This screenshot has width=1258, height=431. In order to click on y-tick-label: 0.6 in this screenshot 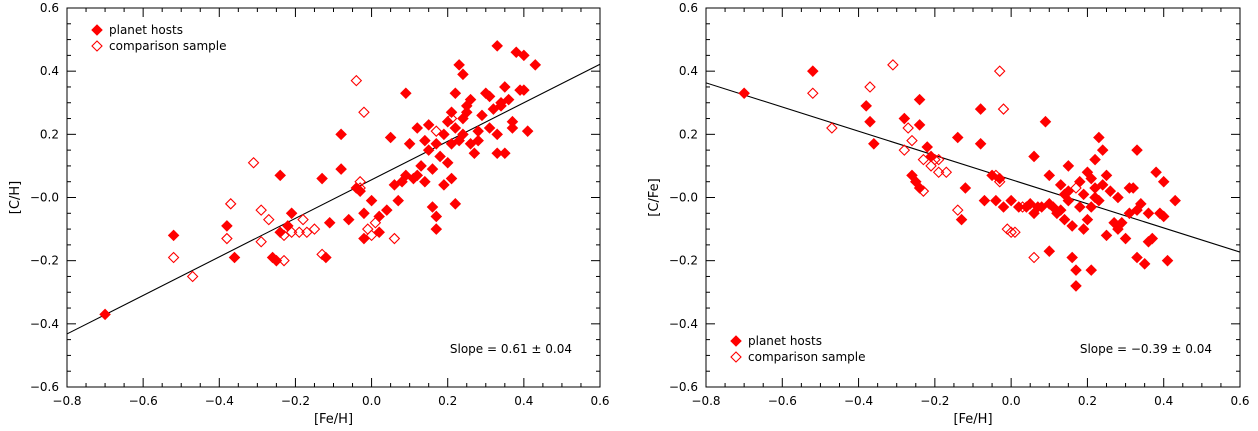, I will do `click(49, 8)`.